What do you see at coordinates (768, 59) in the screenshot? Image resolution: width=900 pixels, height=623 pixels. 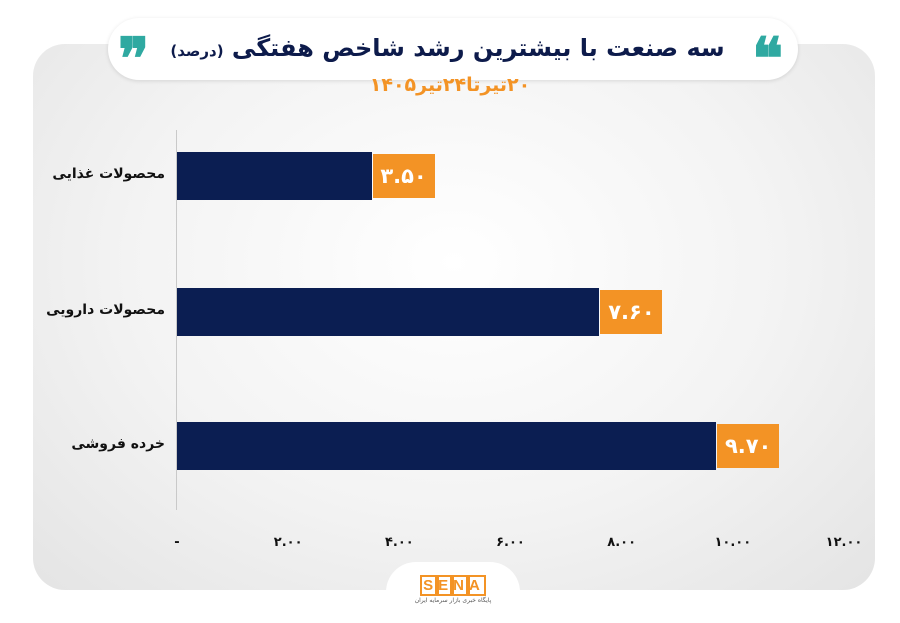 I see `quote-close-icon: ❝` at bounding box center [768, 59].